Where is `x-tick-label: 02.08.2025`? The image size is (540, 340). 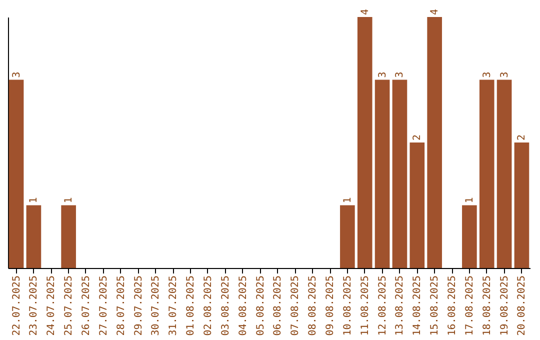 x-tick-label: 02.08.2025 is located at coordinates (208, 306).